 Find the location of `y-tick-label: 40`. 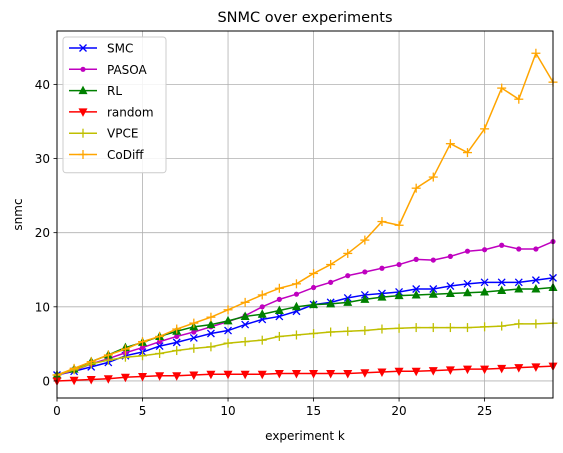

y-tick-label: 40 is located at coordinates (42, 85).